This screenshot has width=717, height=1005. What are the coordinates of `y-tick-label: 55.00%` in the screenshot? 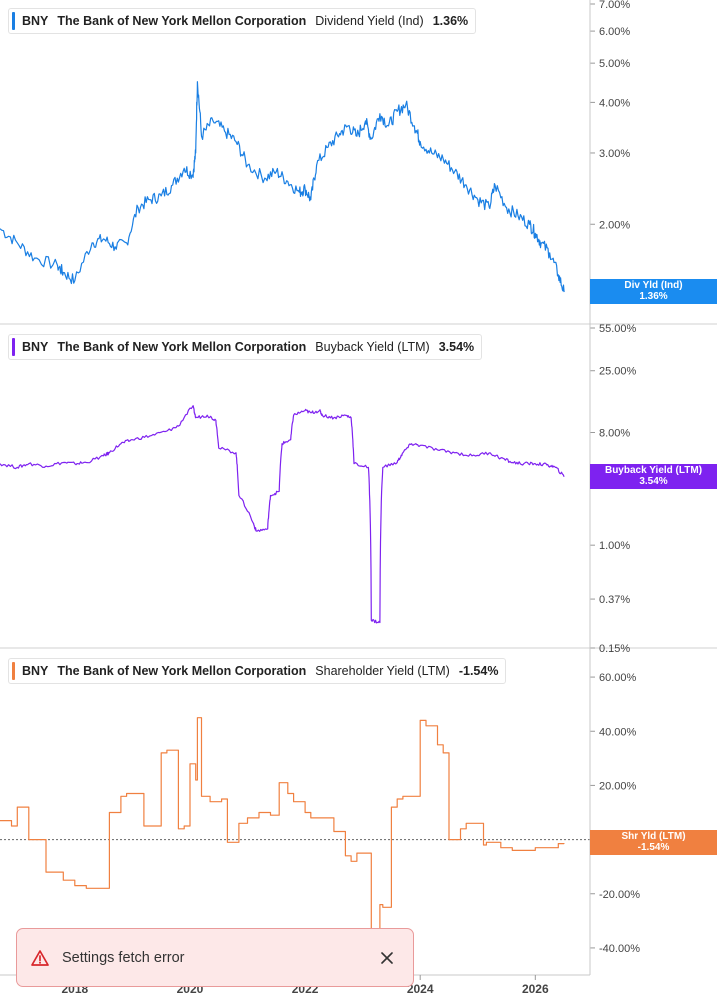 It's located at (618, 329).